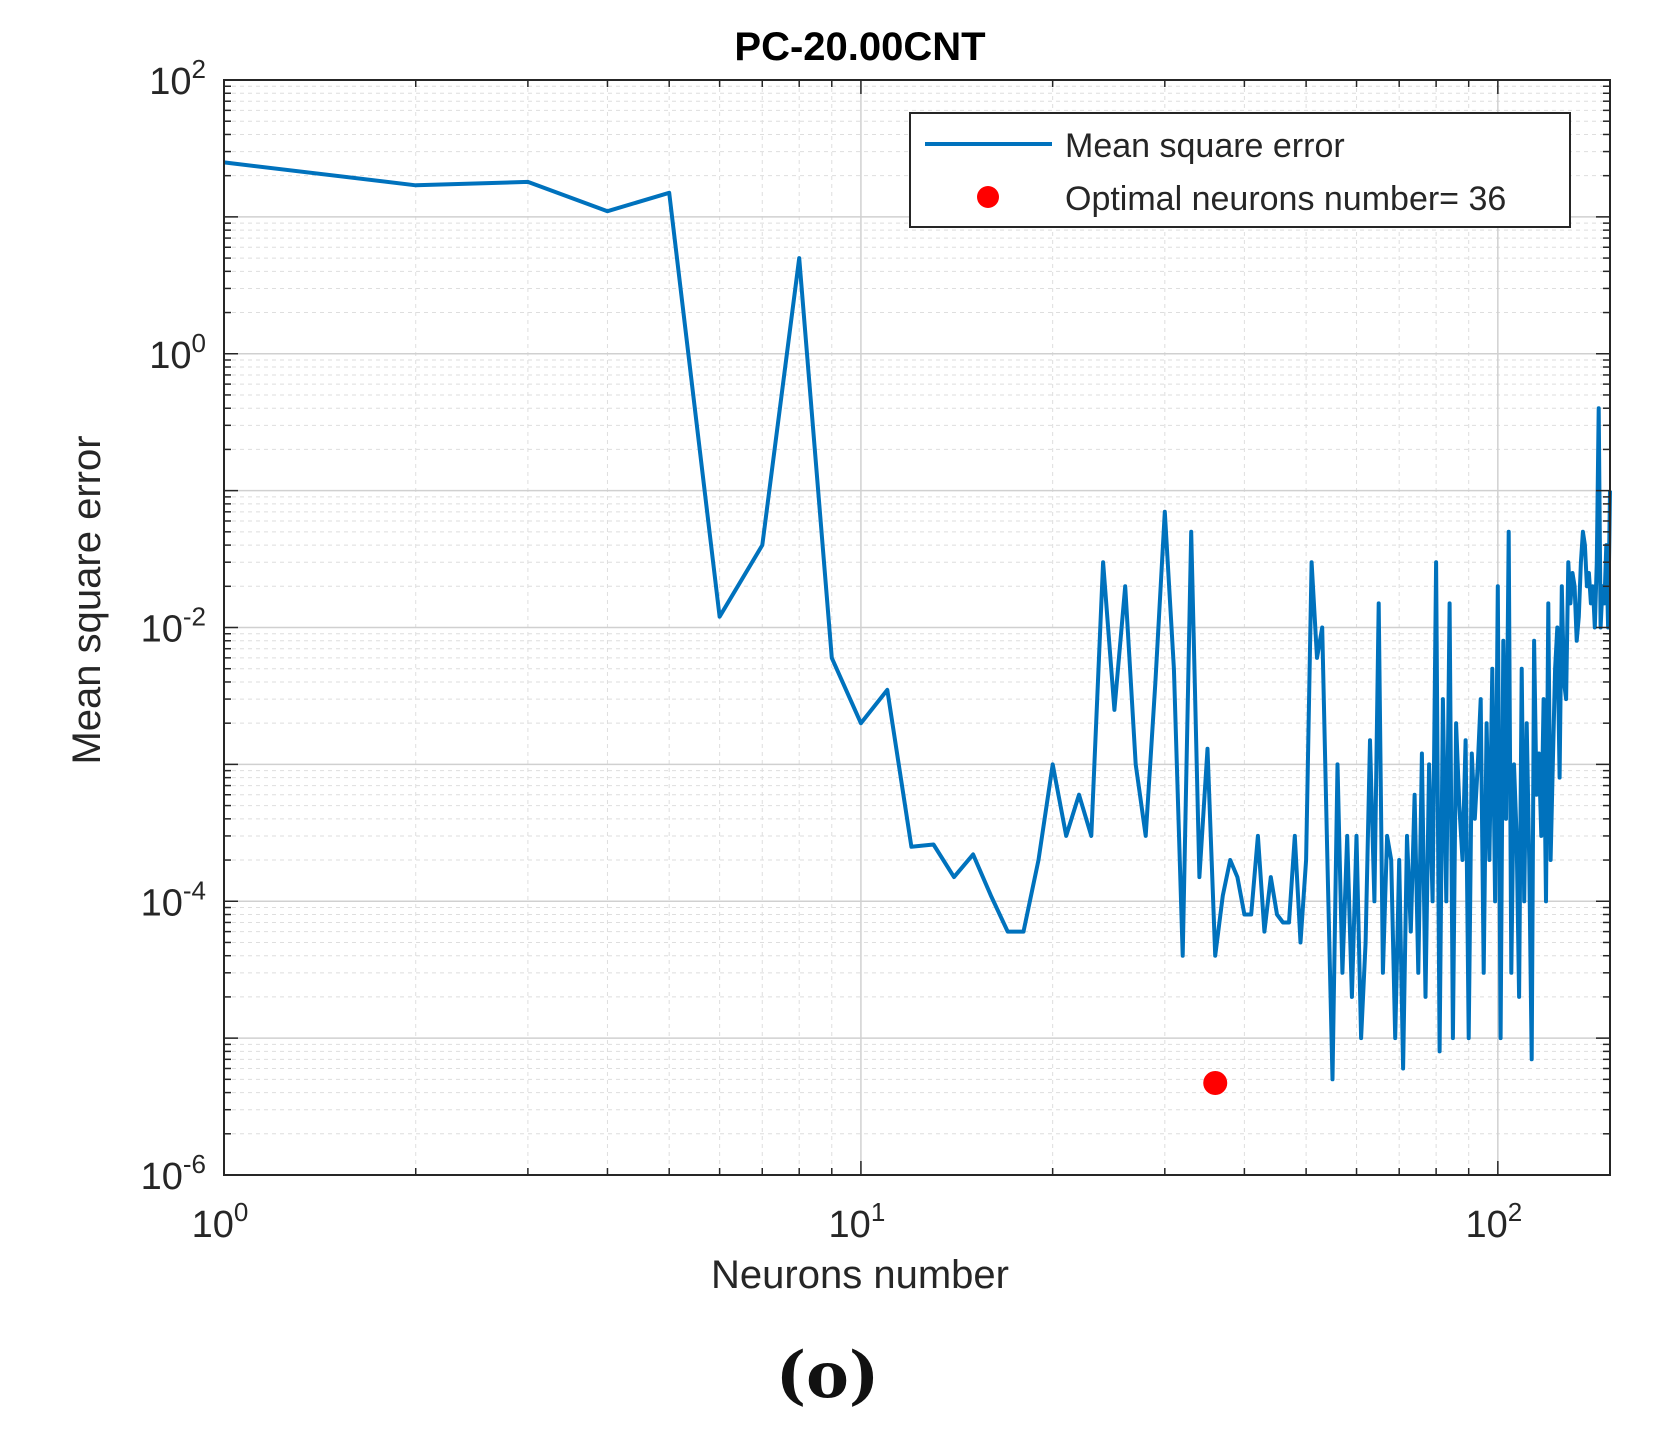  Describe the element at coordinates (860, 1275) in the screenshot. I see `x-axis-label: Neurons number` at that location.